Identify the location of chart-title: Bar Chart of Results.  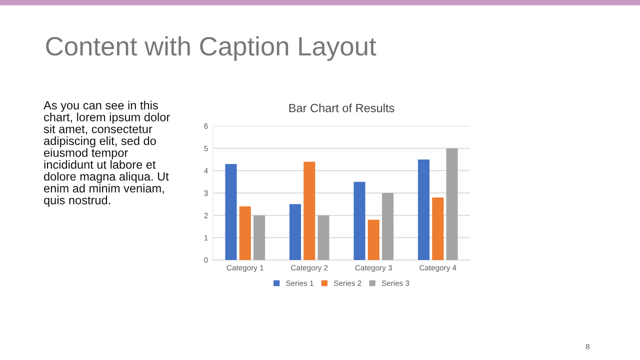
(341, 108).